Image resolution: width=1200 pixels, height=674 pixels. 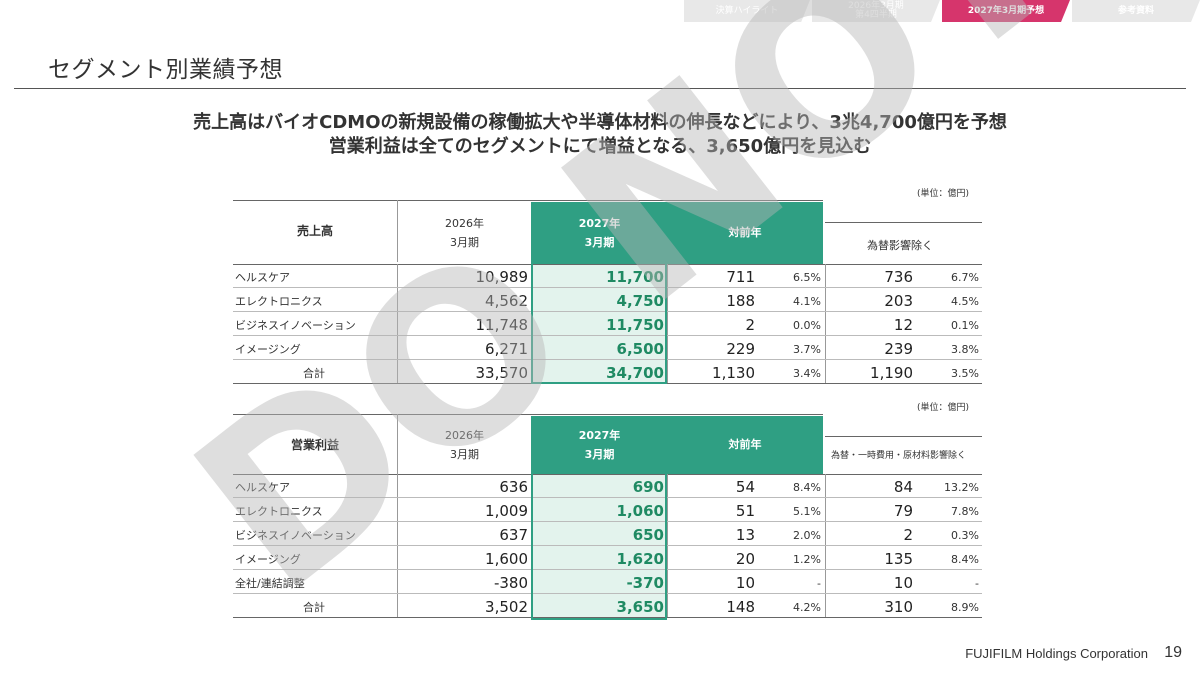 I want to click on prev-value: 6,271, so click(x=506, y=349).